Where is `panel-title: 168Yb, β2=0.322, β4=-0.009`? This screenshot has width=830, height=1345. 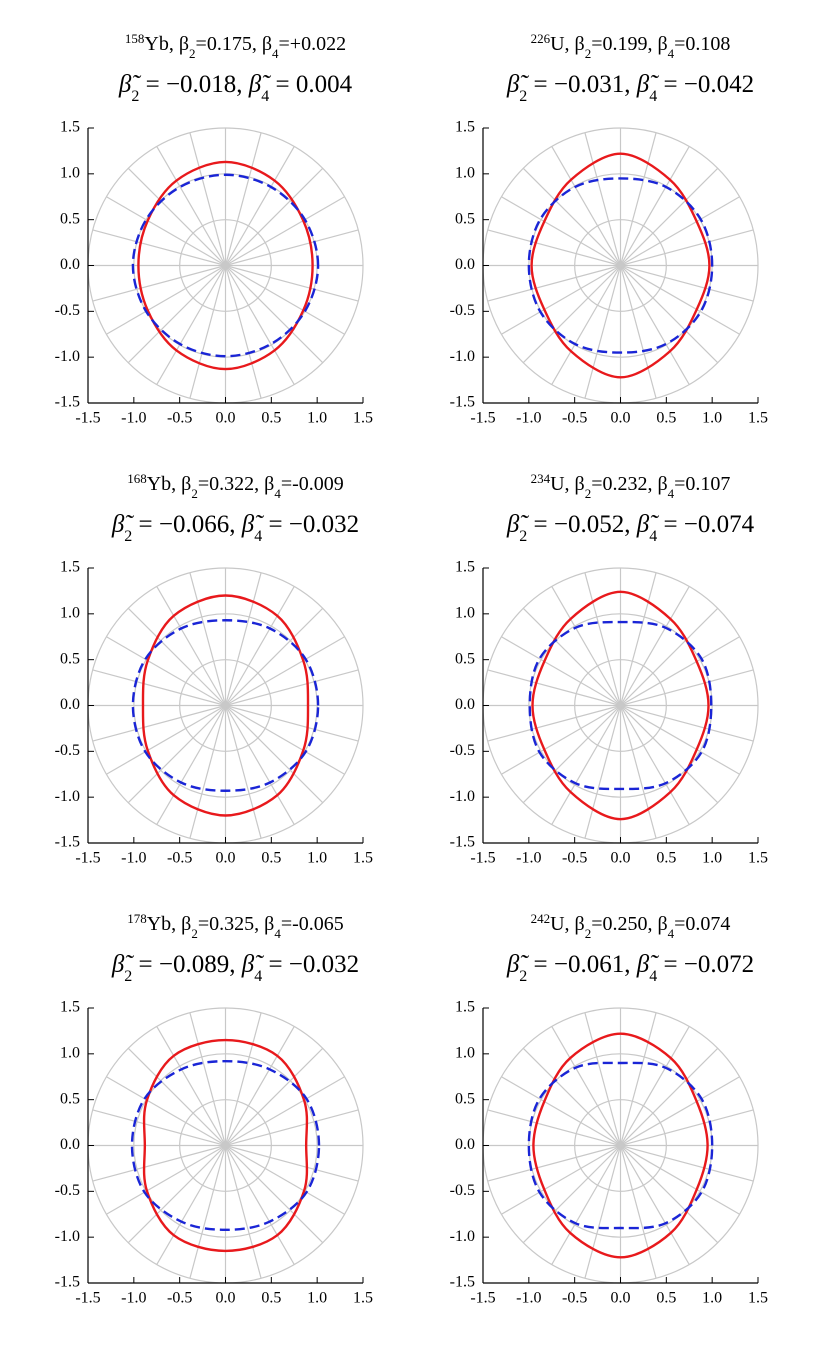 panel-title: 168Yb, β2=0.322, β4=-0.009 is located at coordinates (235, 486).